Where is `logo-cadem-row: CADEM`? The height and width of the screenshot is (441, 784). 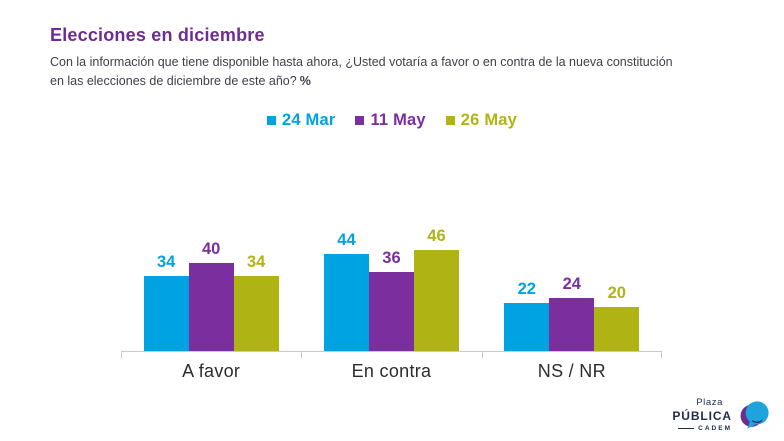
logo-cadem-row: CADEM is located at coordinates (705, 428).